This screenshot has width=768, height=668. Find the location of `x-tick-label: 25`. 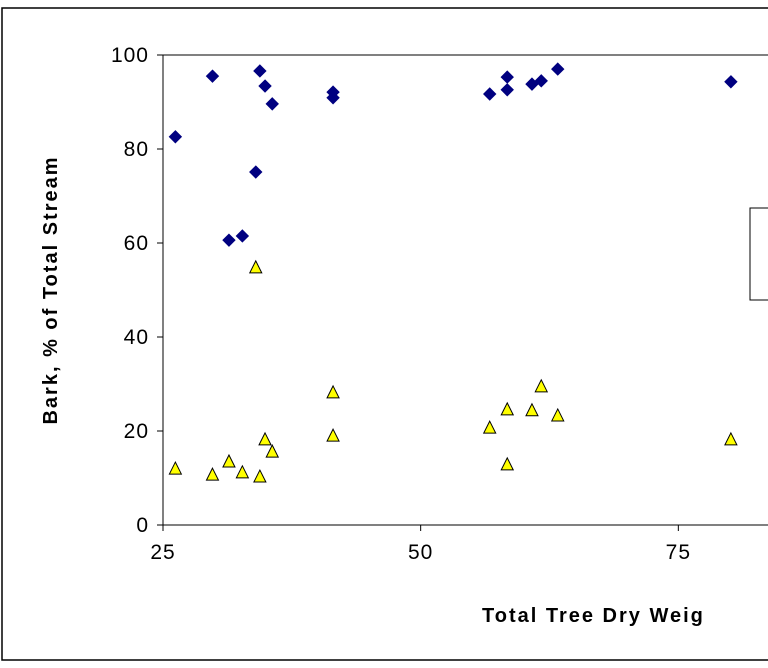

x-tick-label: 25 is located at coordinates (162, 552).